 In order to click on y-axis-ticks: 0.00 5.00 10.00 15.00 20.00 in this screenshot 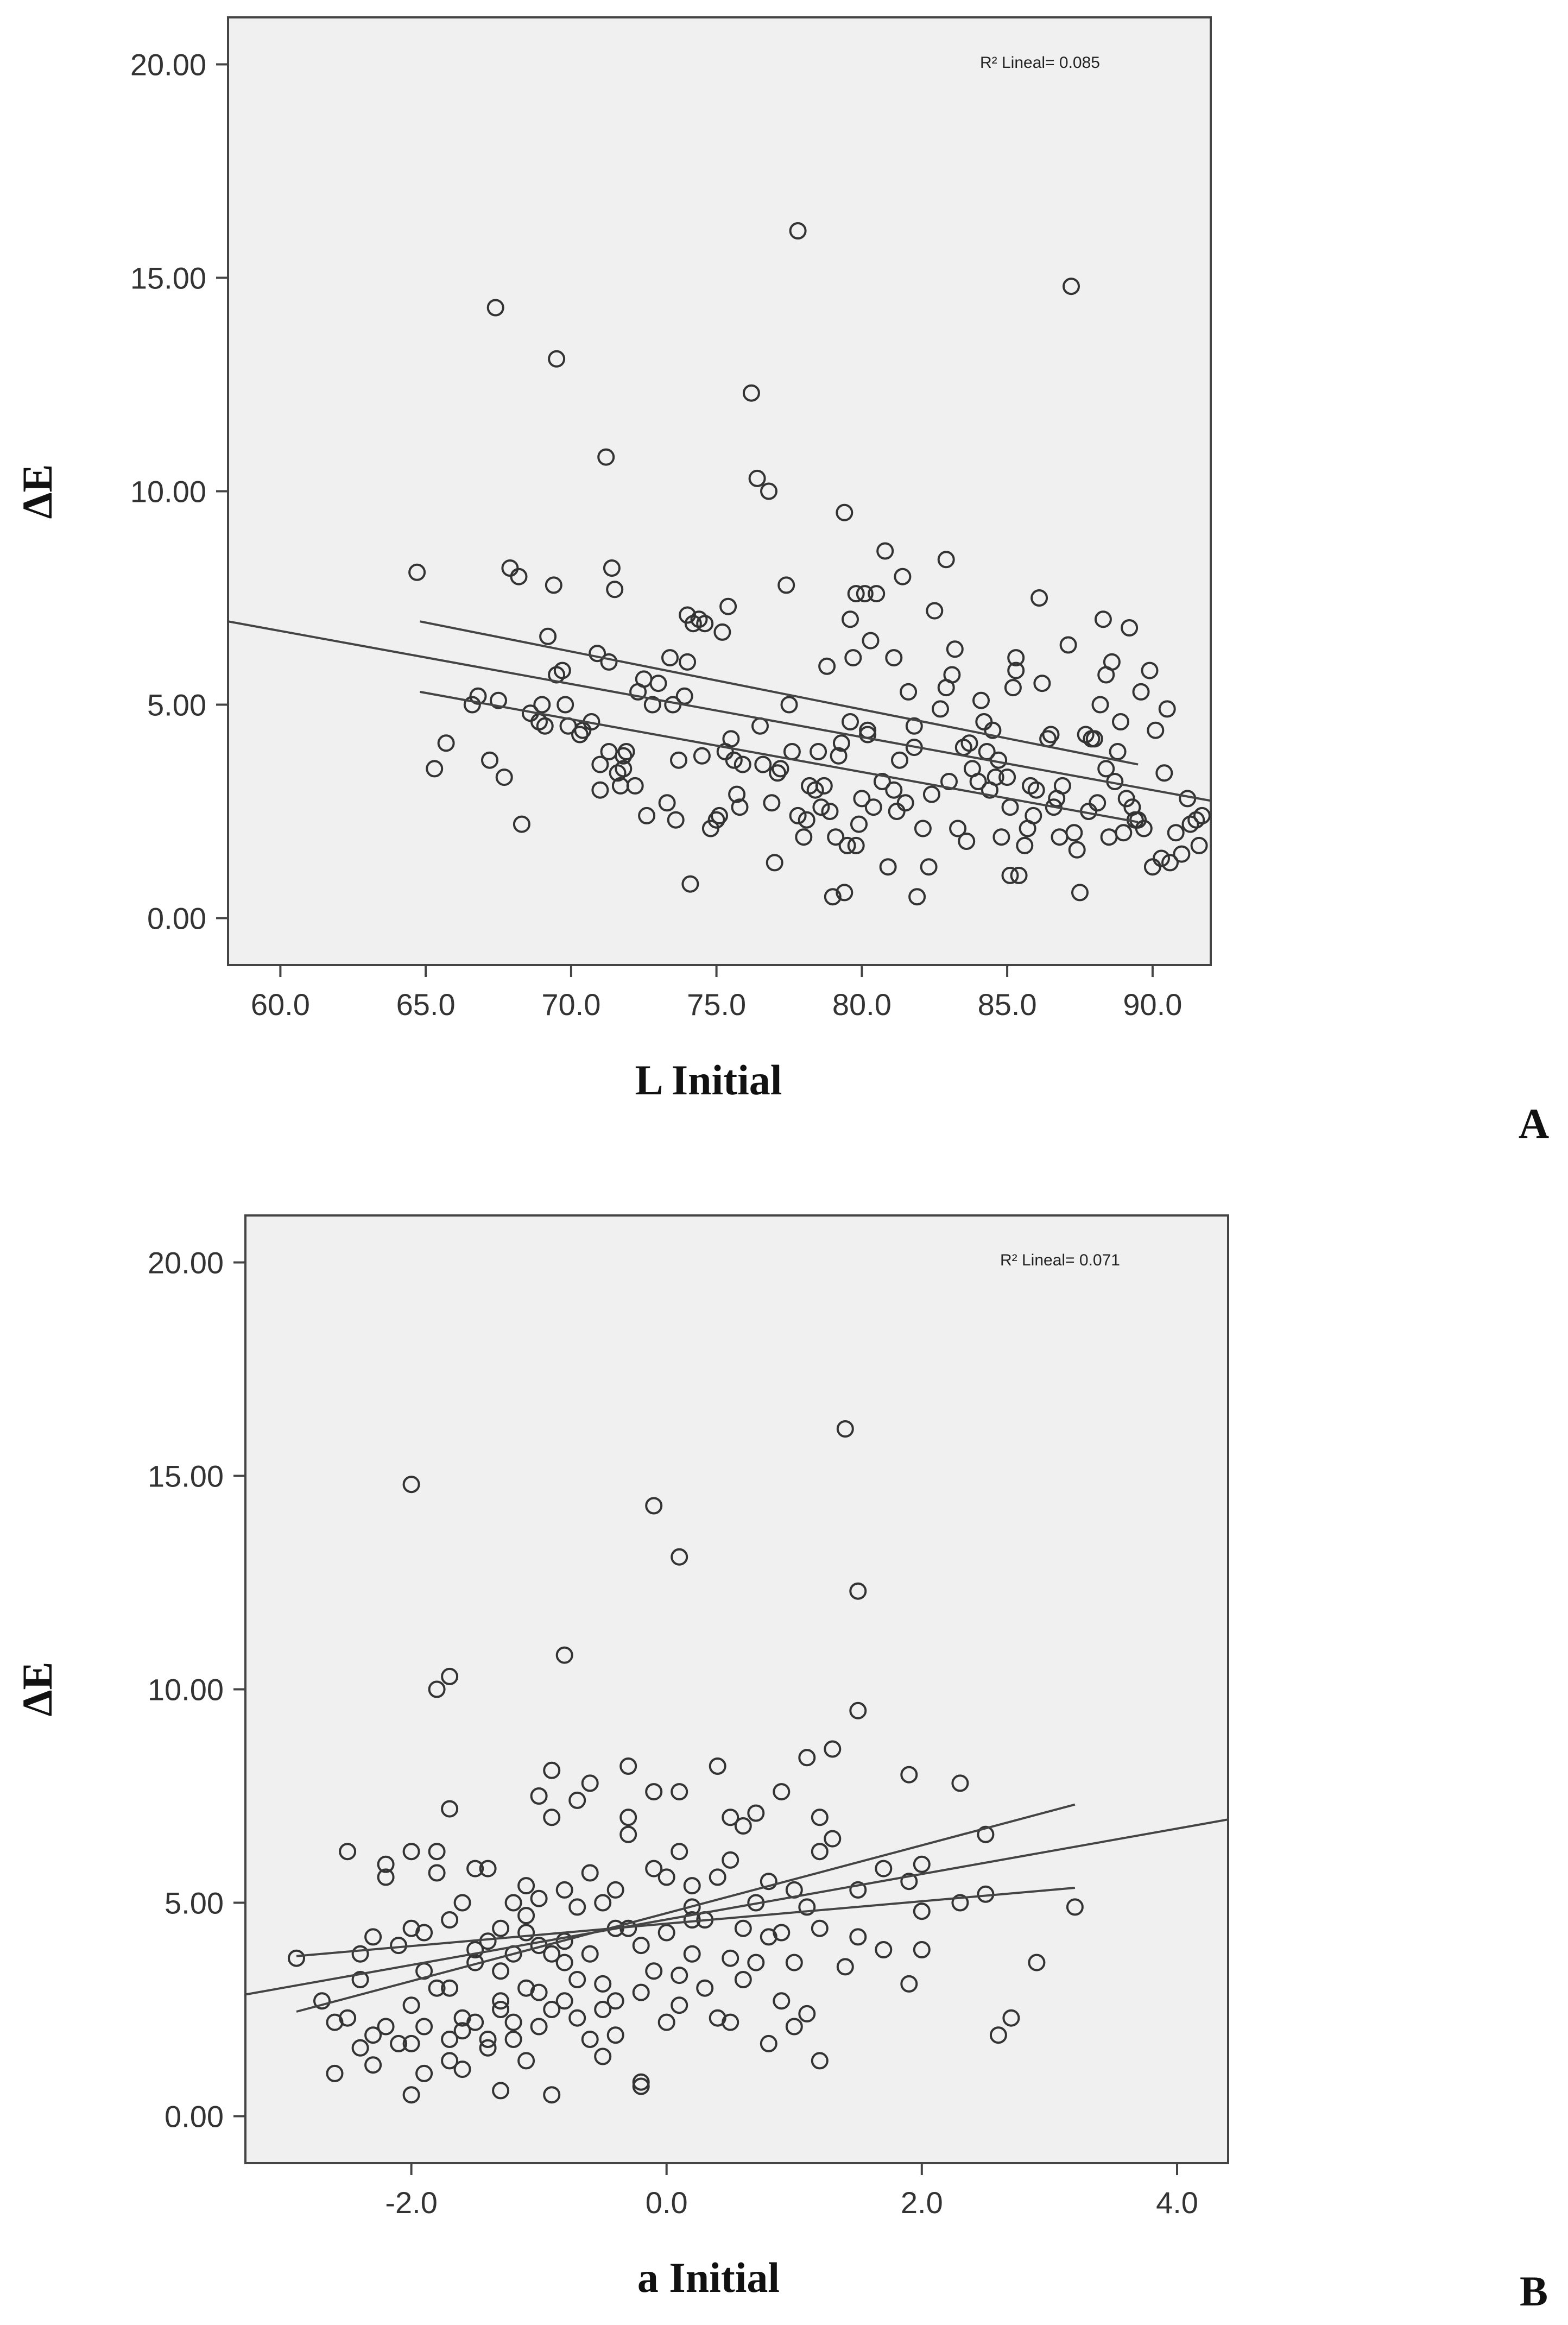, I will do `click(179, 492)`.